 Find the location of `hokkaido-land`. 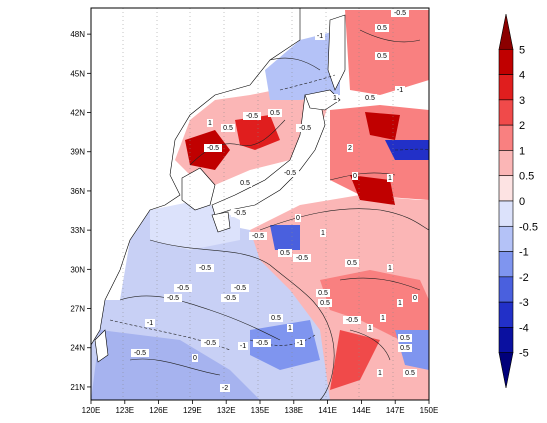

hokkaido-land is located at coordinates (322, 100).